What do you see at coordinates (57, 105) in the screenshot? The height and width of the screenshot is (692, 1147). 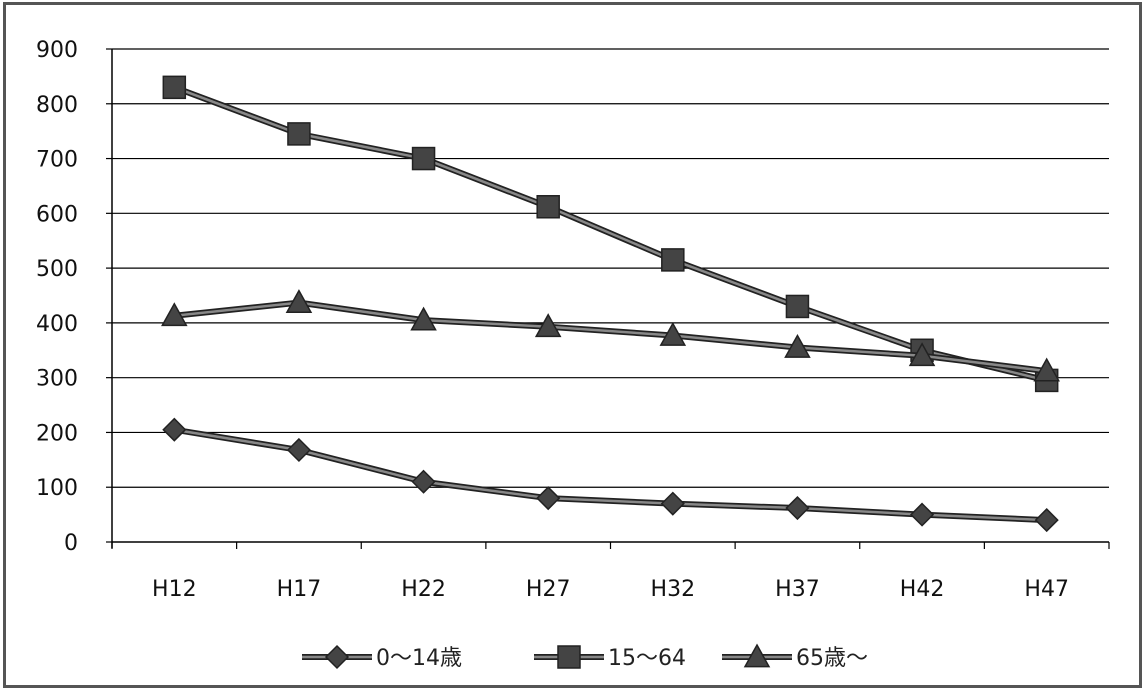 I see `y-tick-label: 800` at bounding box center [57, 105].